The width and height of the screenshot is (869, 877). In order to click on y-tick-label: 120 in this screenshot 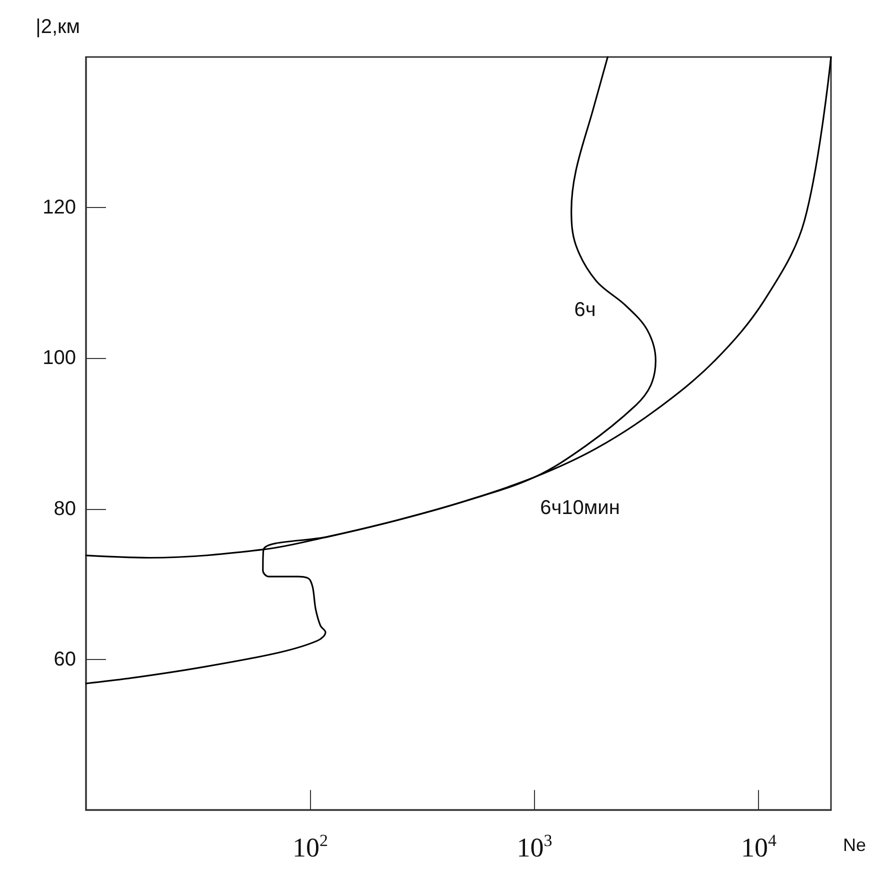, I will do `click(59, 207)`.